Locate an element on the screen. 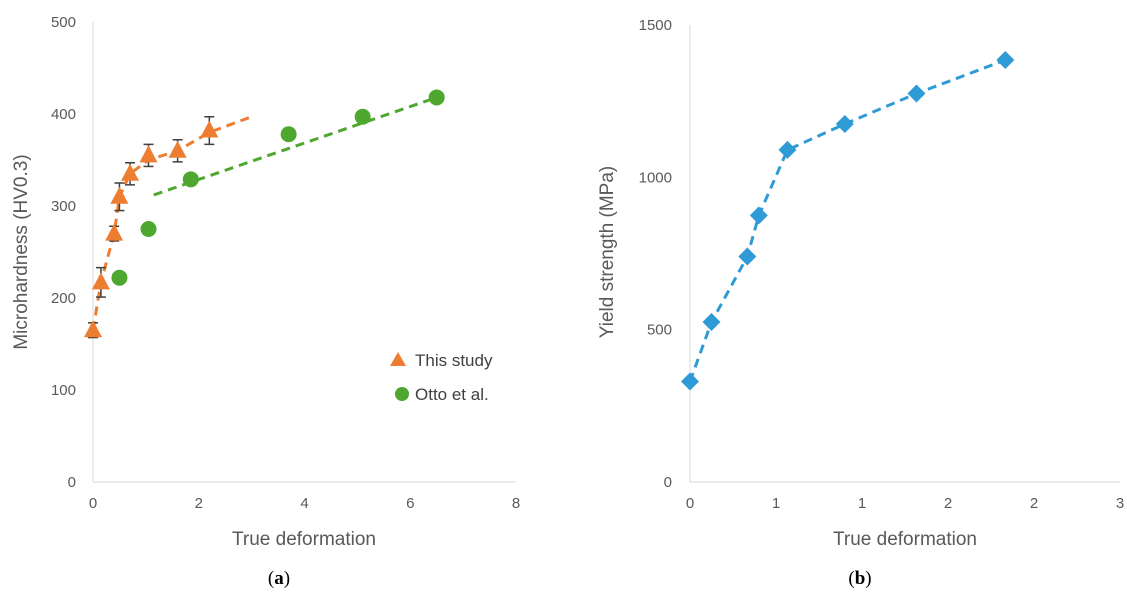 Image resolution: width=1127 pixels, height=594 pixels. x-tick-labels: 0 1 1 2 2 3 is located at coordinates (905, 503).